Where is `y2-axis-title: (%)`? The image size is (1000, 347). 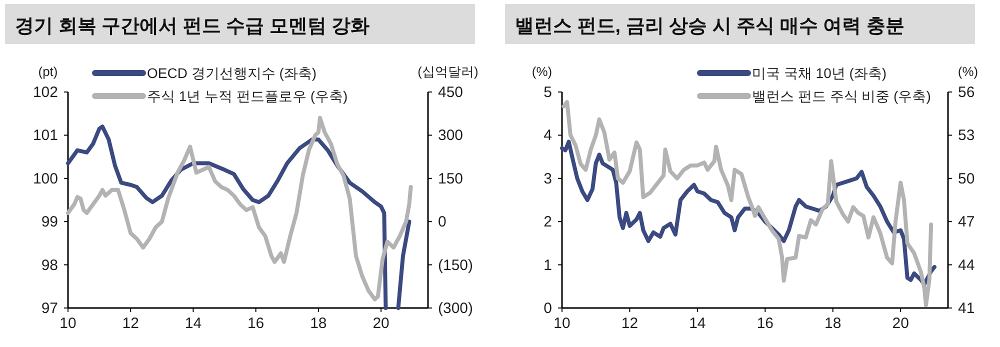
y2-axis-title: (%) is located at coordinates (968, 71).